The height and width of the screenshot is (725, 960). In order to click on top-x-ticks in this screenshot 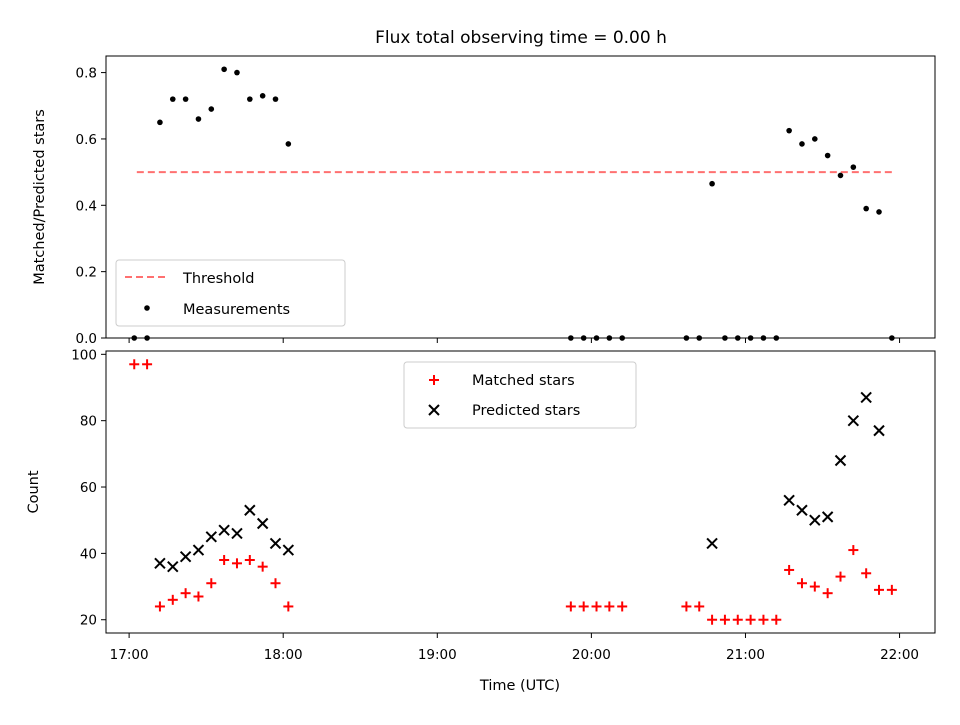, I will do `click(514, 340)`.